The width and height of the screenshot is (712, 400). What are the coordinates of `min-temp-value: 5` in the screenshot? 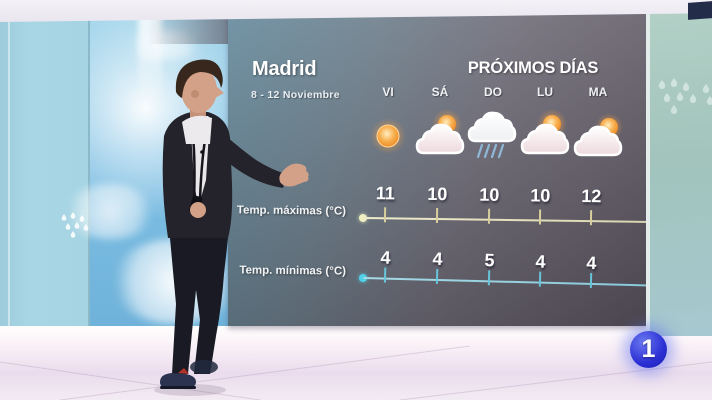 It's located at (489, 260).